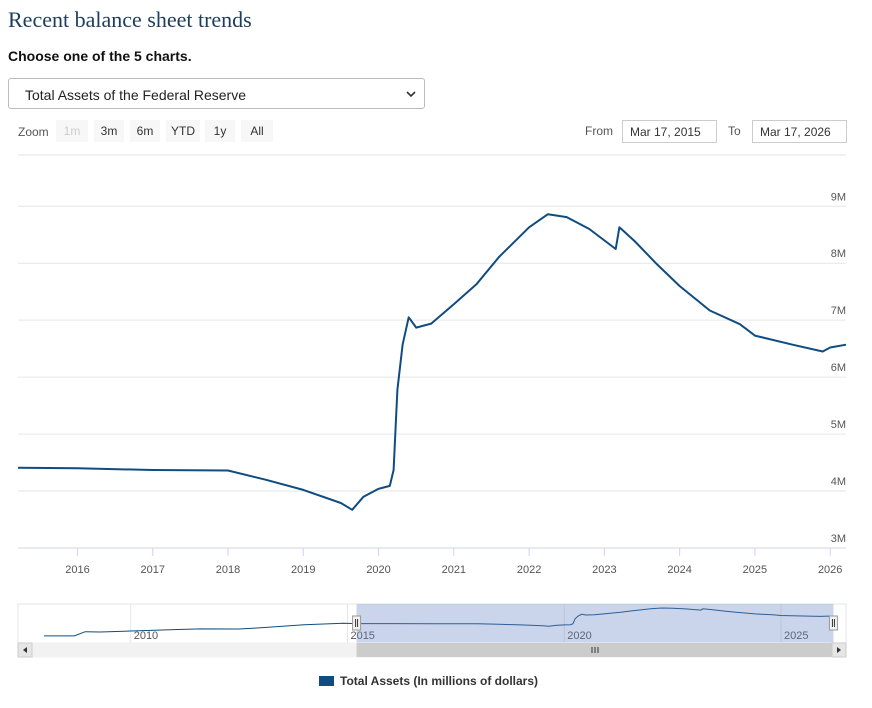  I want to click on legend: Total Assets (In millions of dollars), so click(428, 681).